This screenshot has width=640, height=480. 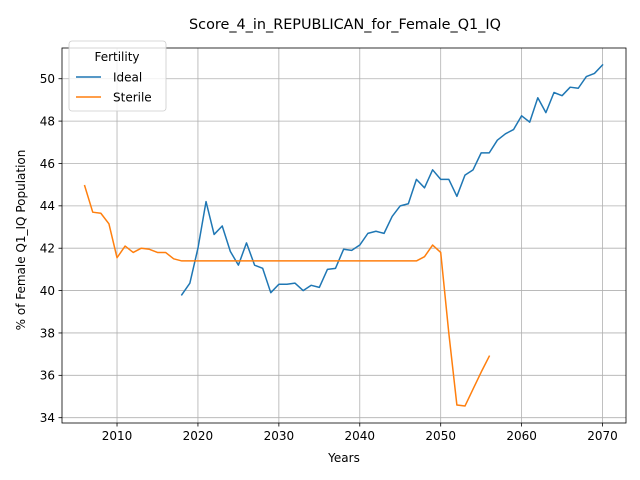 What do you see at coordinates (47, 206) in the screenshot?
I see `y-tick-label: 44` at bounding box center [47, 206].